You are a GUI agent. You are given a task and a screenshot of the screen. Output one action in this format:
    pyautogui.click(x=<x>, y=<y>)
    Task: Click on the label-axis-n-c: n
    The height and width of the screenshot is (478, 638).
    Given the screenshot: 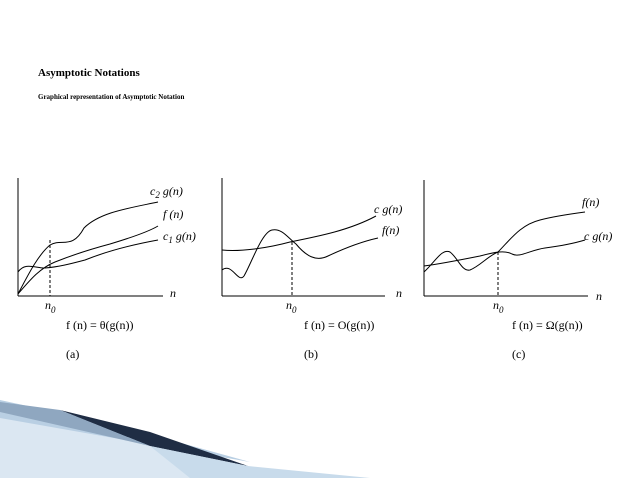 What is the action you would take?
    pyautogui.click(x=599, y=296)
    